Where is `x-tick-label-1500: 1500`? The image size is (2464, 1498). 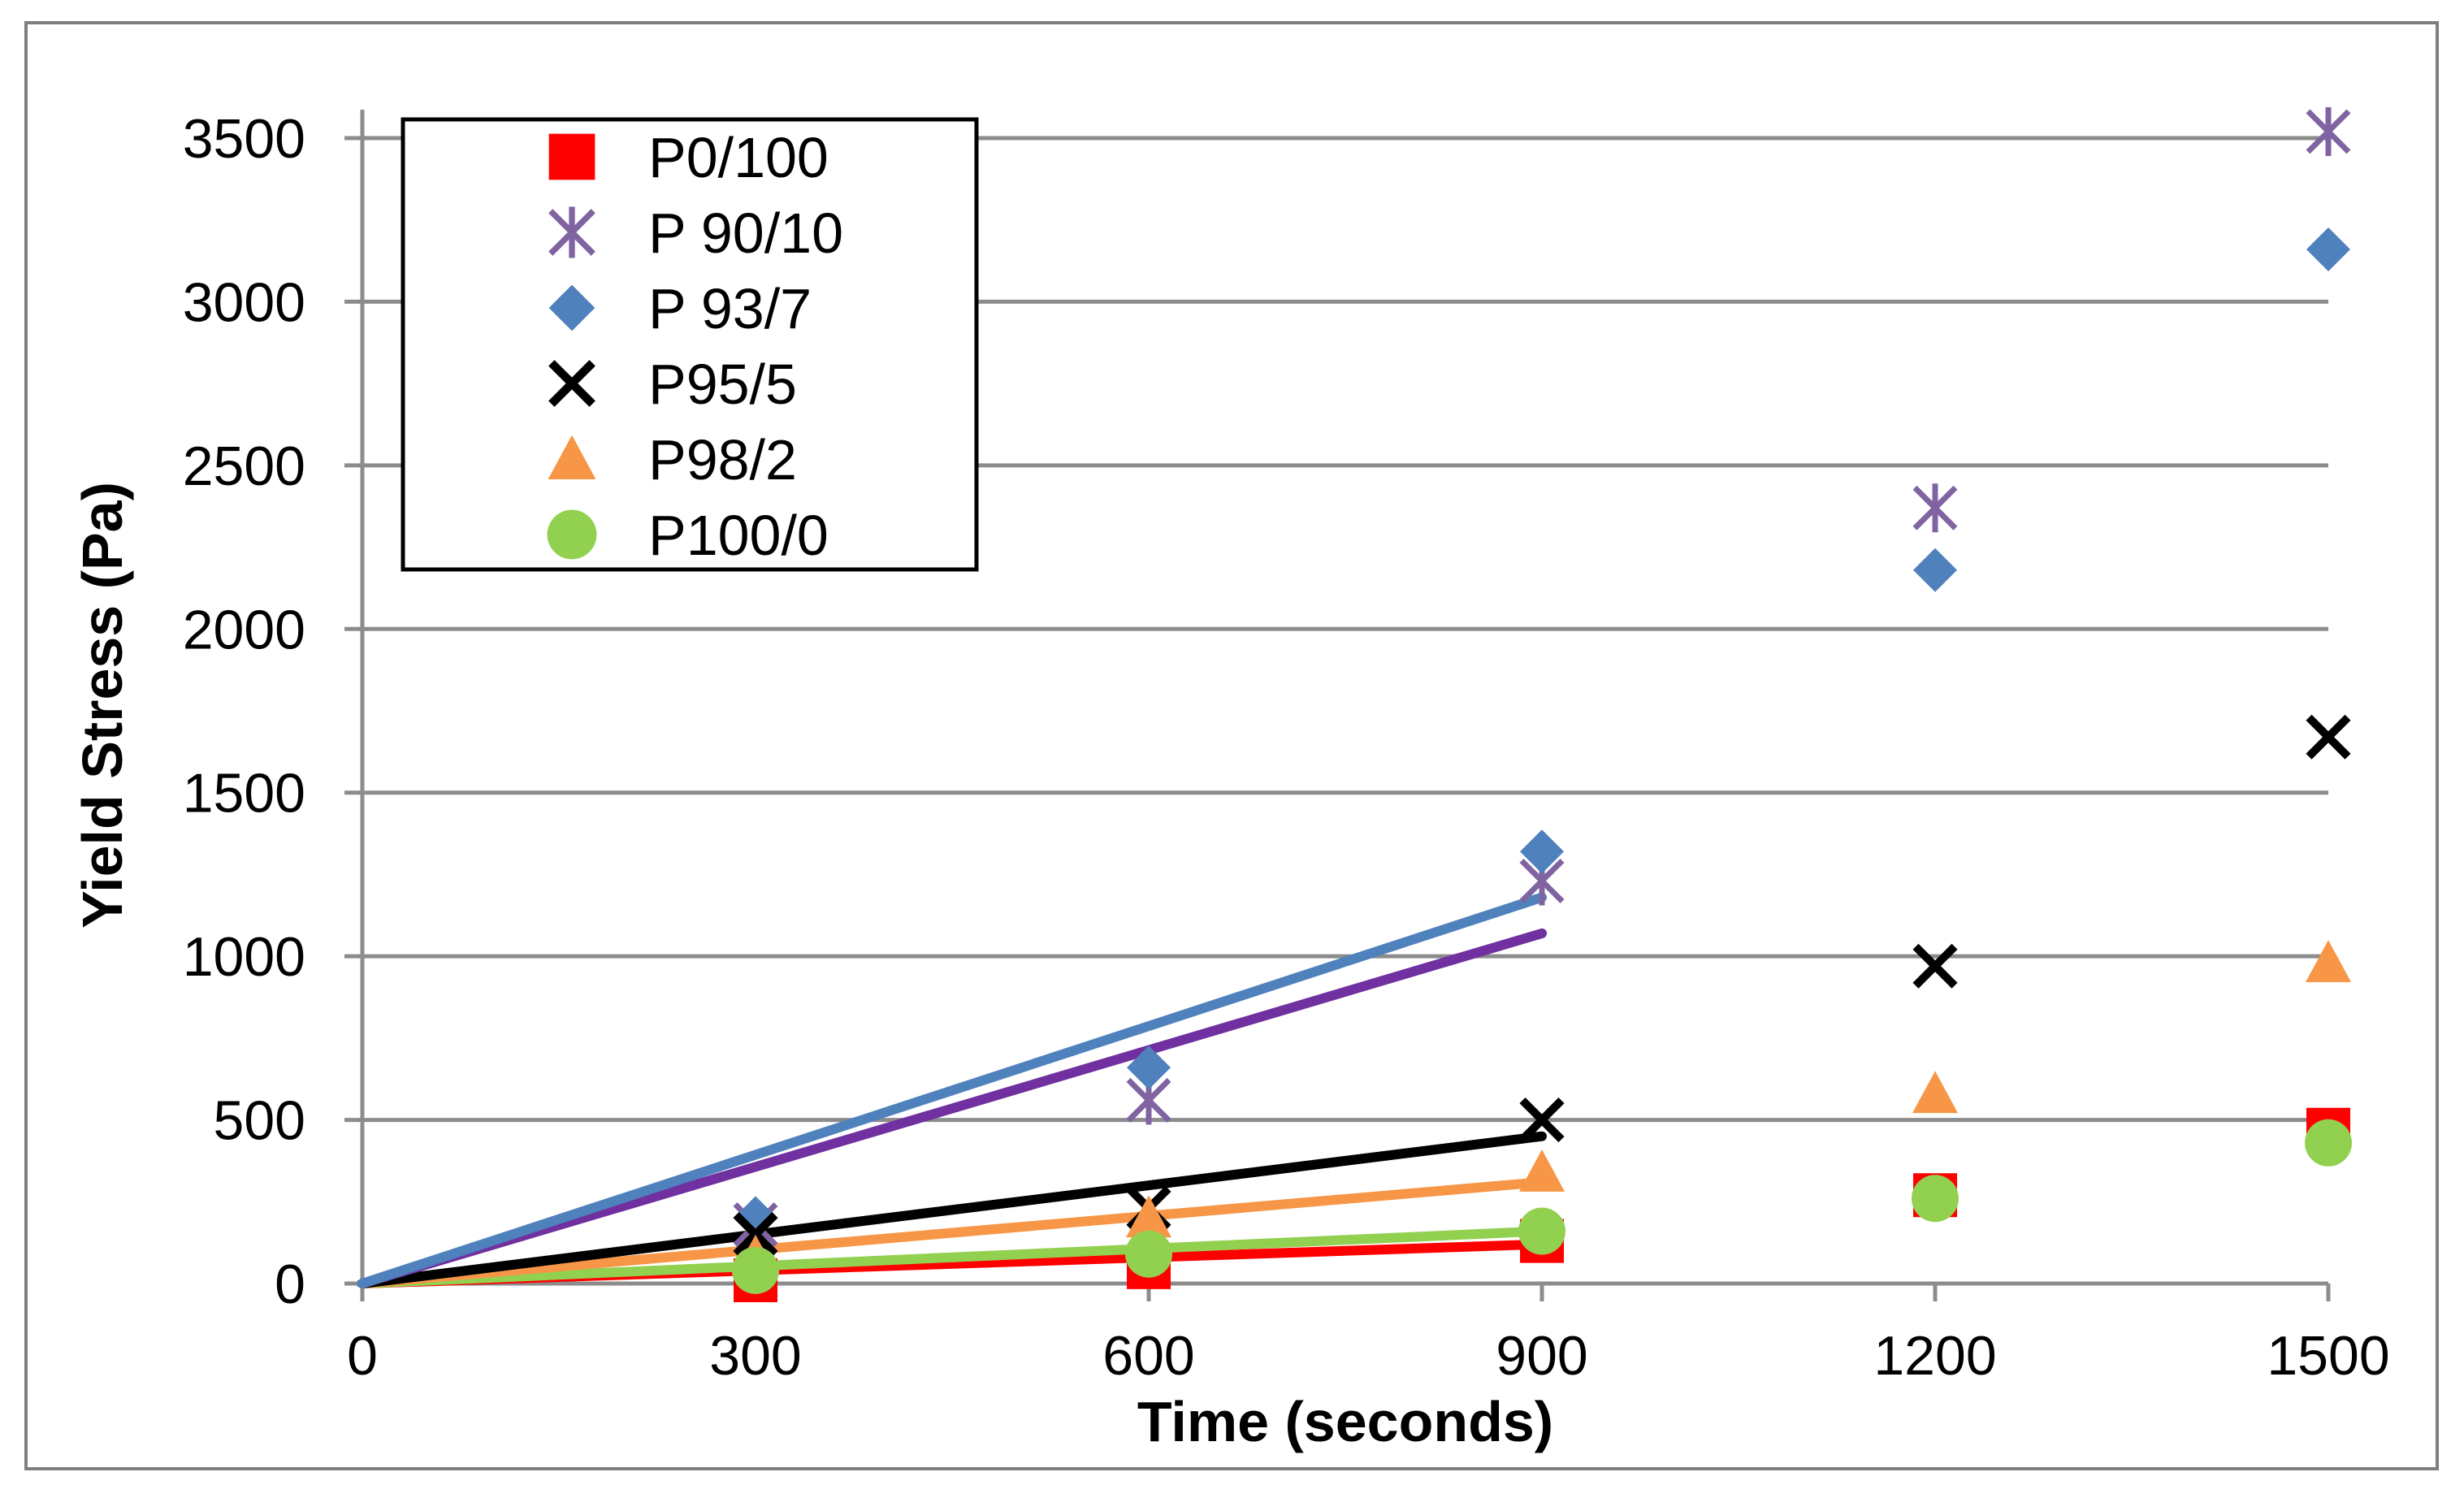
x-tick-label-1500: 1500 is located at coordinates (2328, 1356).